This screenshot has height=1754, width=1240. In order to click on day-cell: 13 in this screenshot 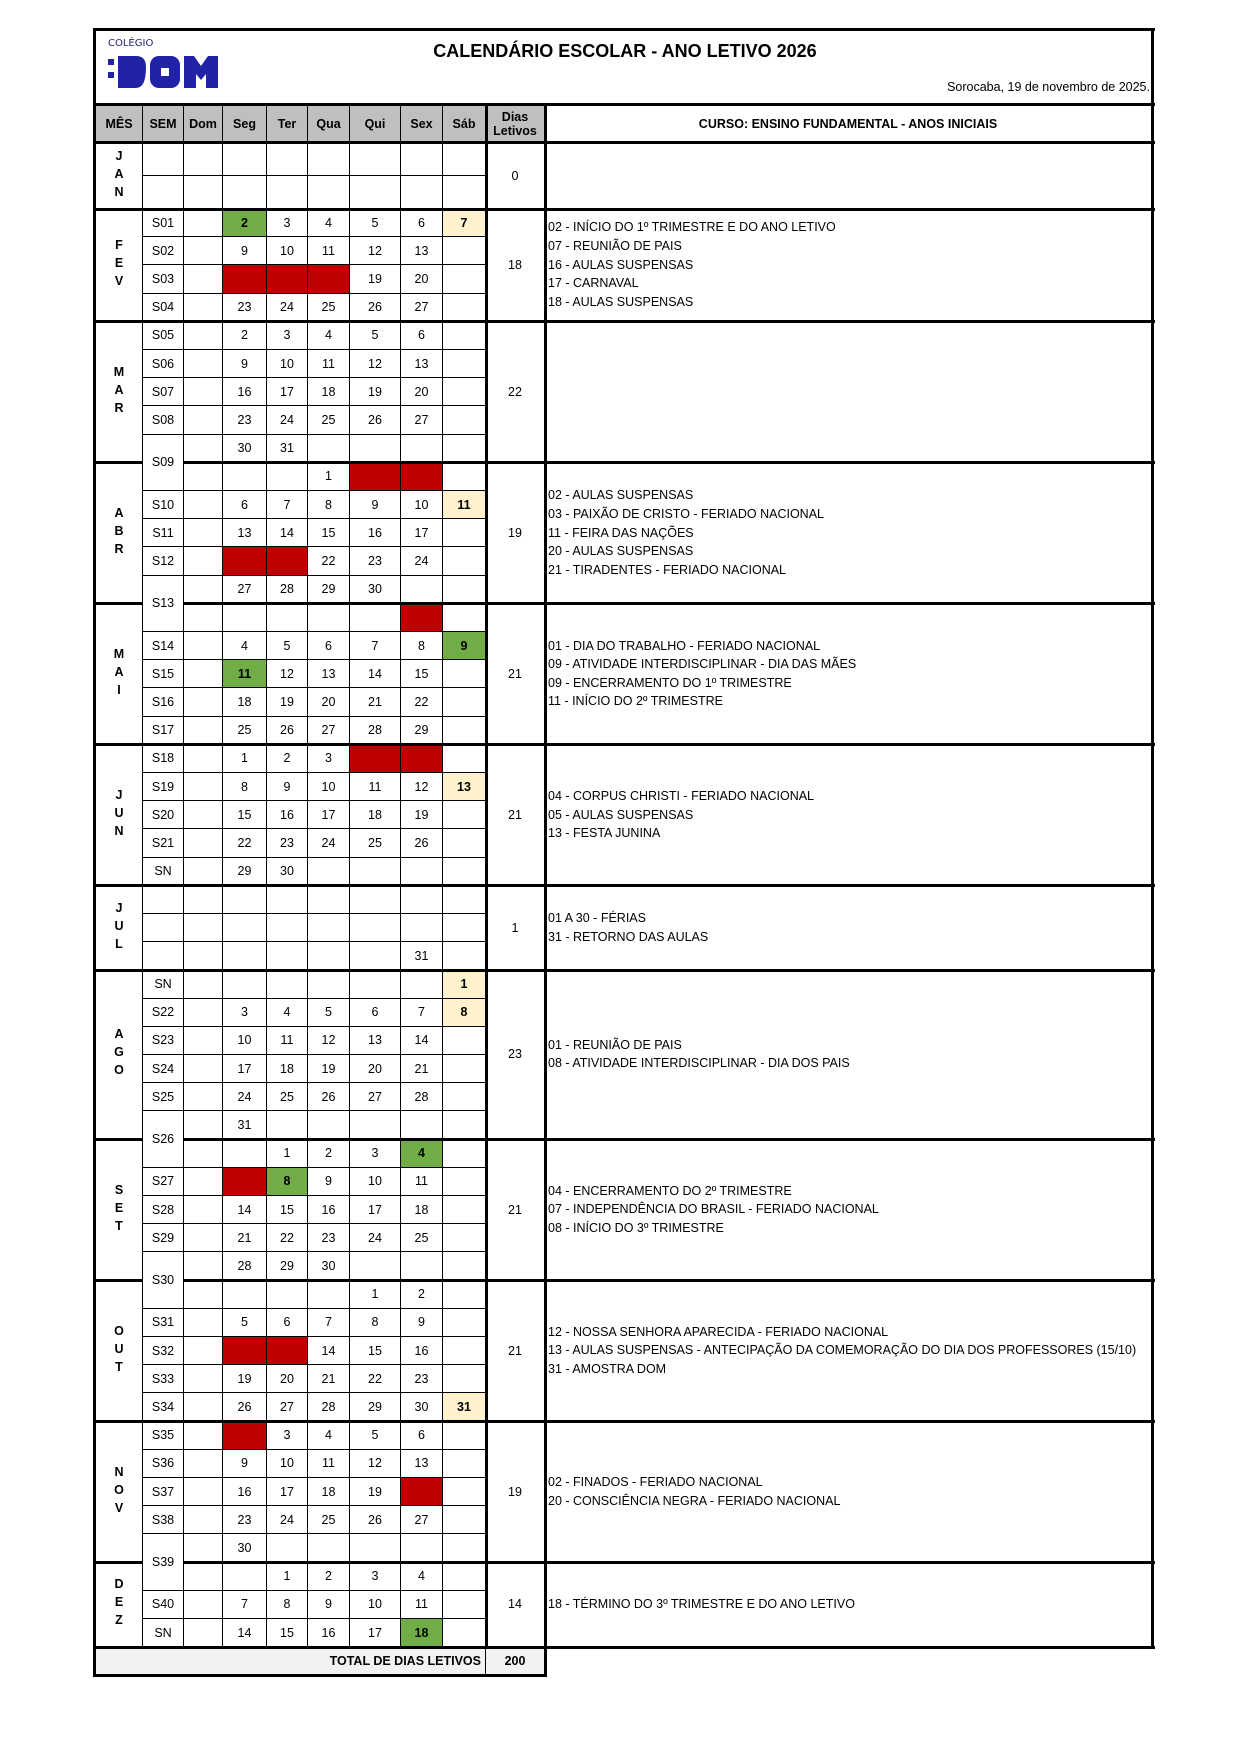, I will do `click(329, 674)`.